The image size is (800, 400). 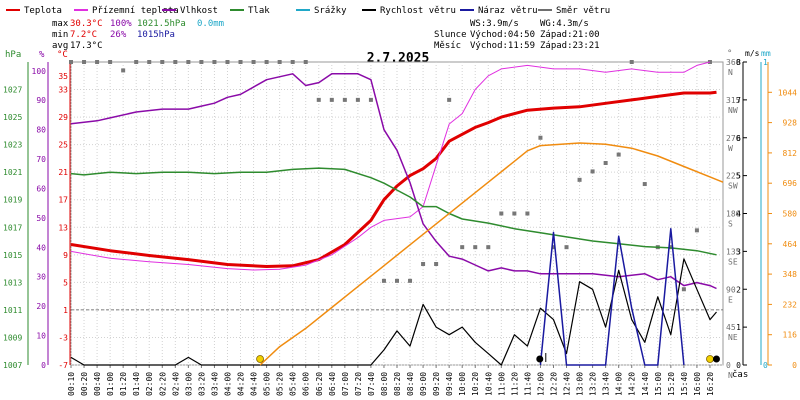 What do you see at coordinates (593, 384) in the screenshot?
I see `tick-time: 13:20` at bounding box center [593, 384].